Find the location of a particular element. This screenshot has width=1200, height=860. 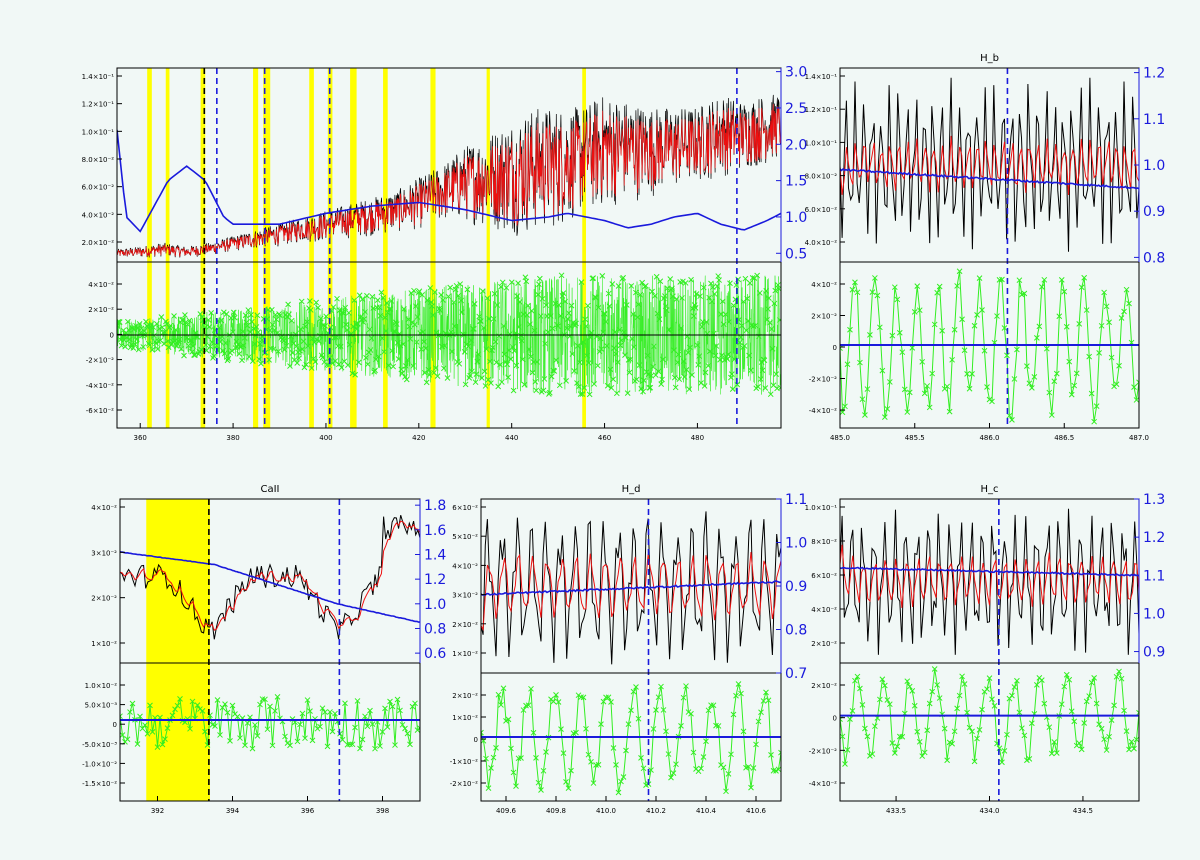

residual-y-tick-label: -1.5×10⁻² is located at coordinates (99, 784).